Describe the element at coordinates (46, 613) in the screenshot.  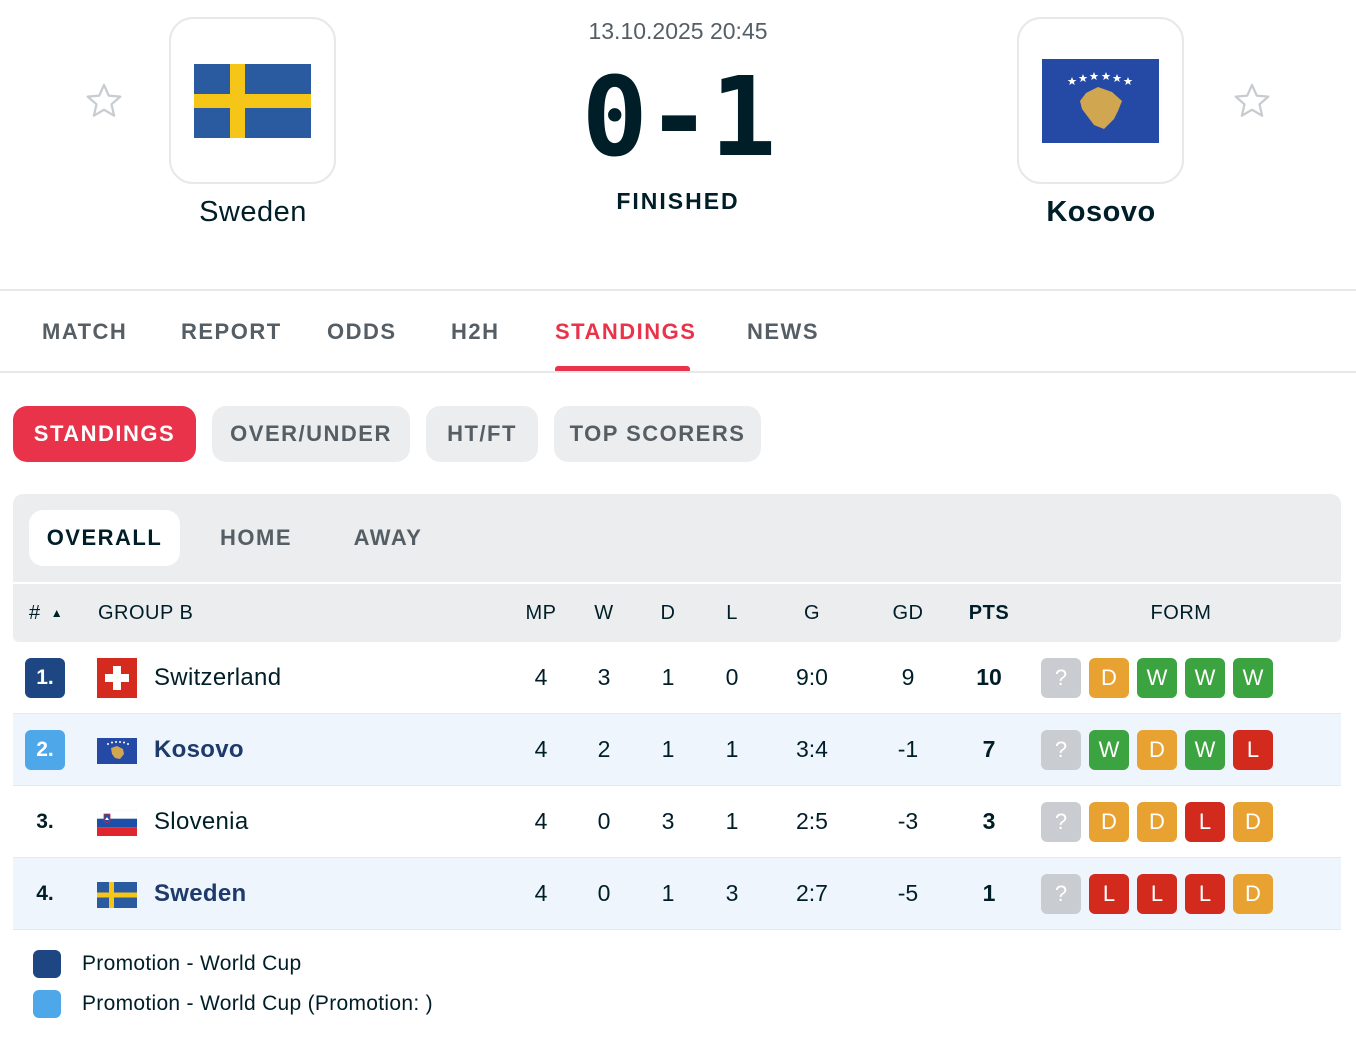
I see `header-rank: # ▲` at that location.